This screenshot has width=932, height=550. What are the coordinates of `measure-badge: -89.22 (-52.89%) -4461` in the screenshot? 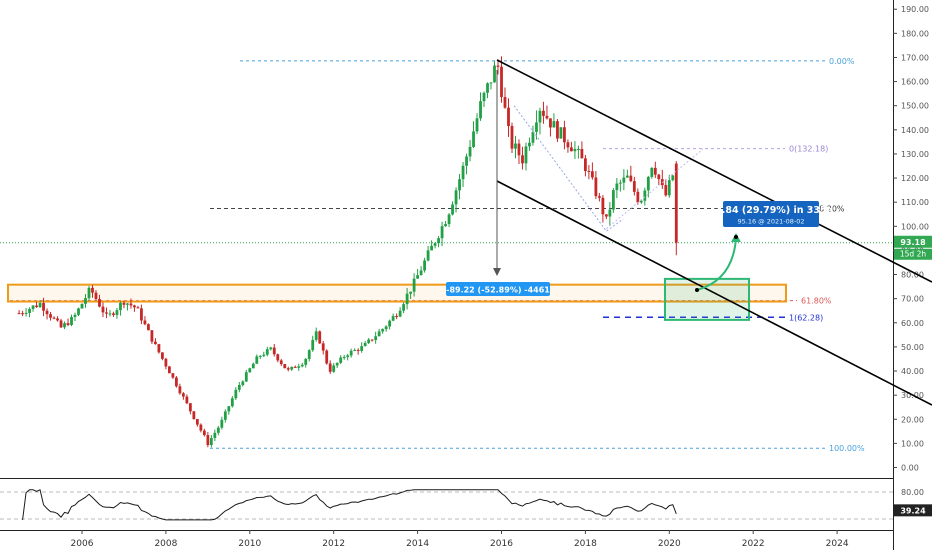 It's located at (498, 289).